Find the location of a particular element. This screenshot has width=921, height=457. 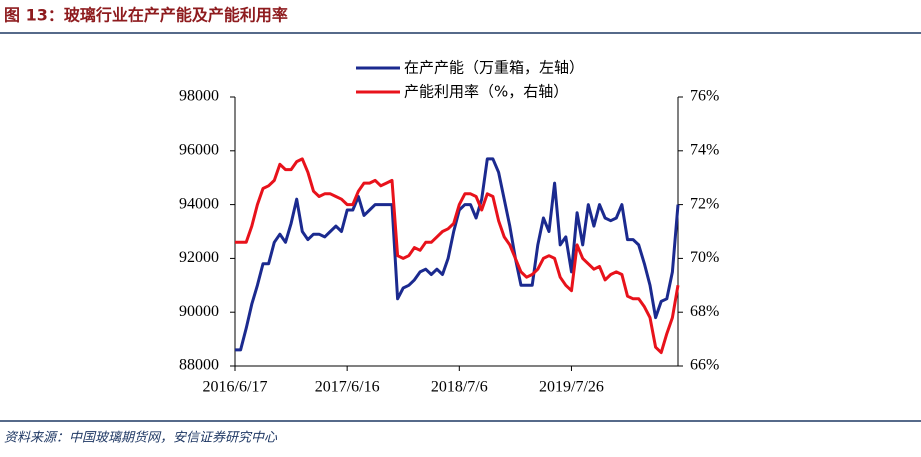

y2-tick-label: 72% is located at coordinates (704, 203).